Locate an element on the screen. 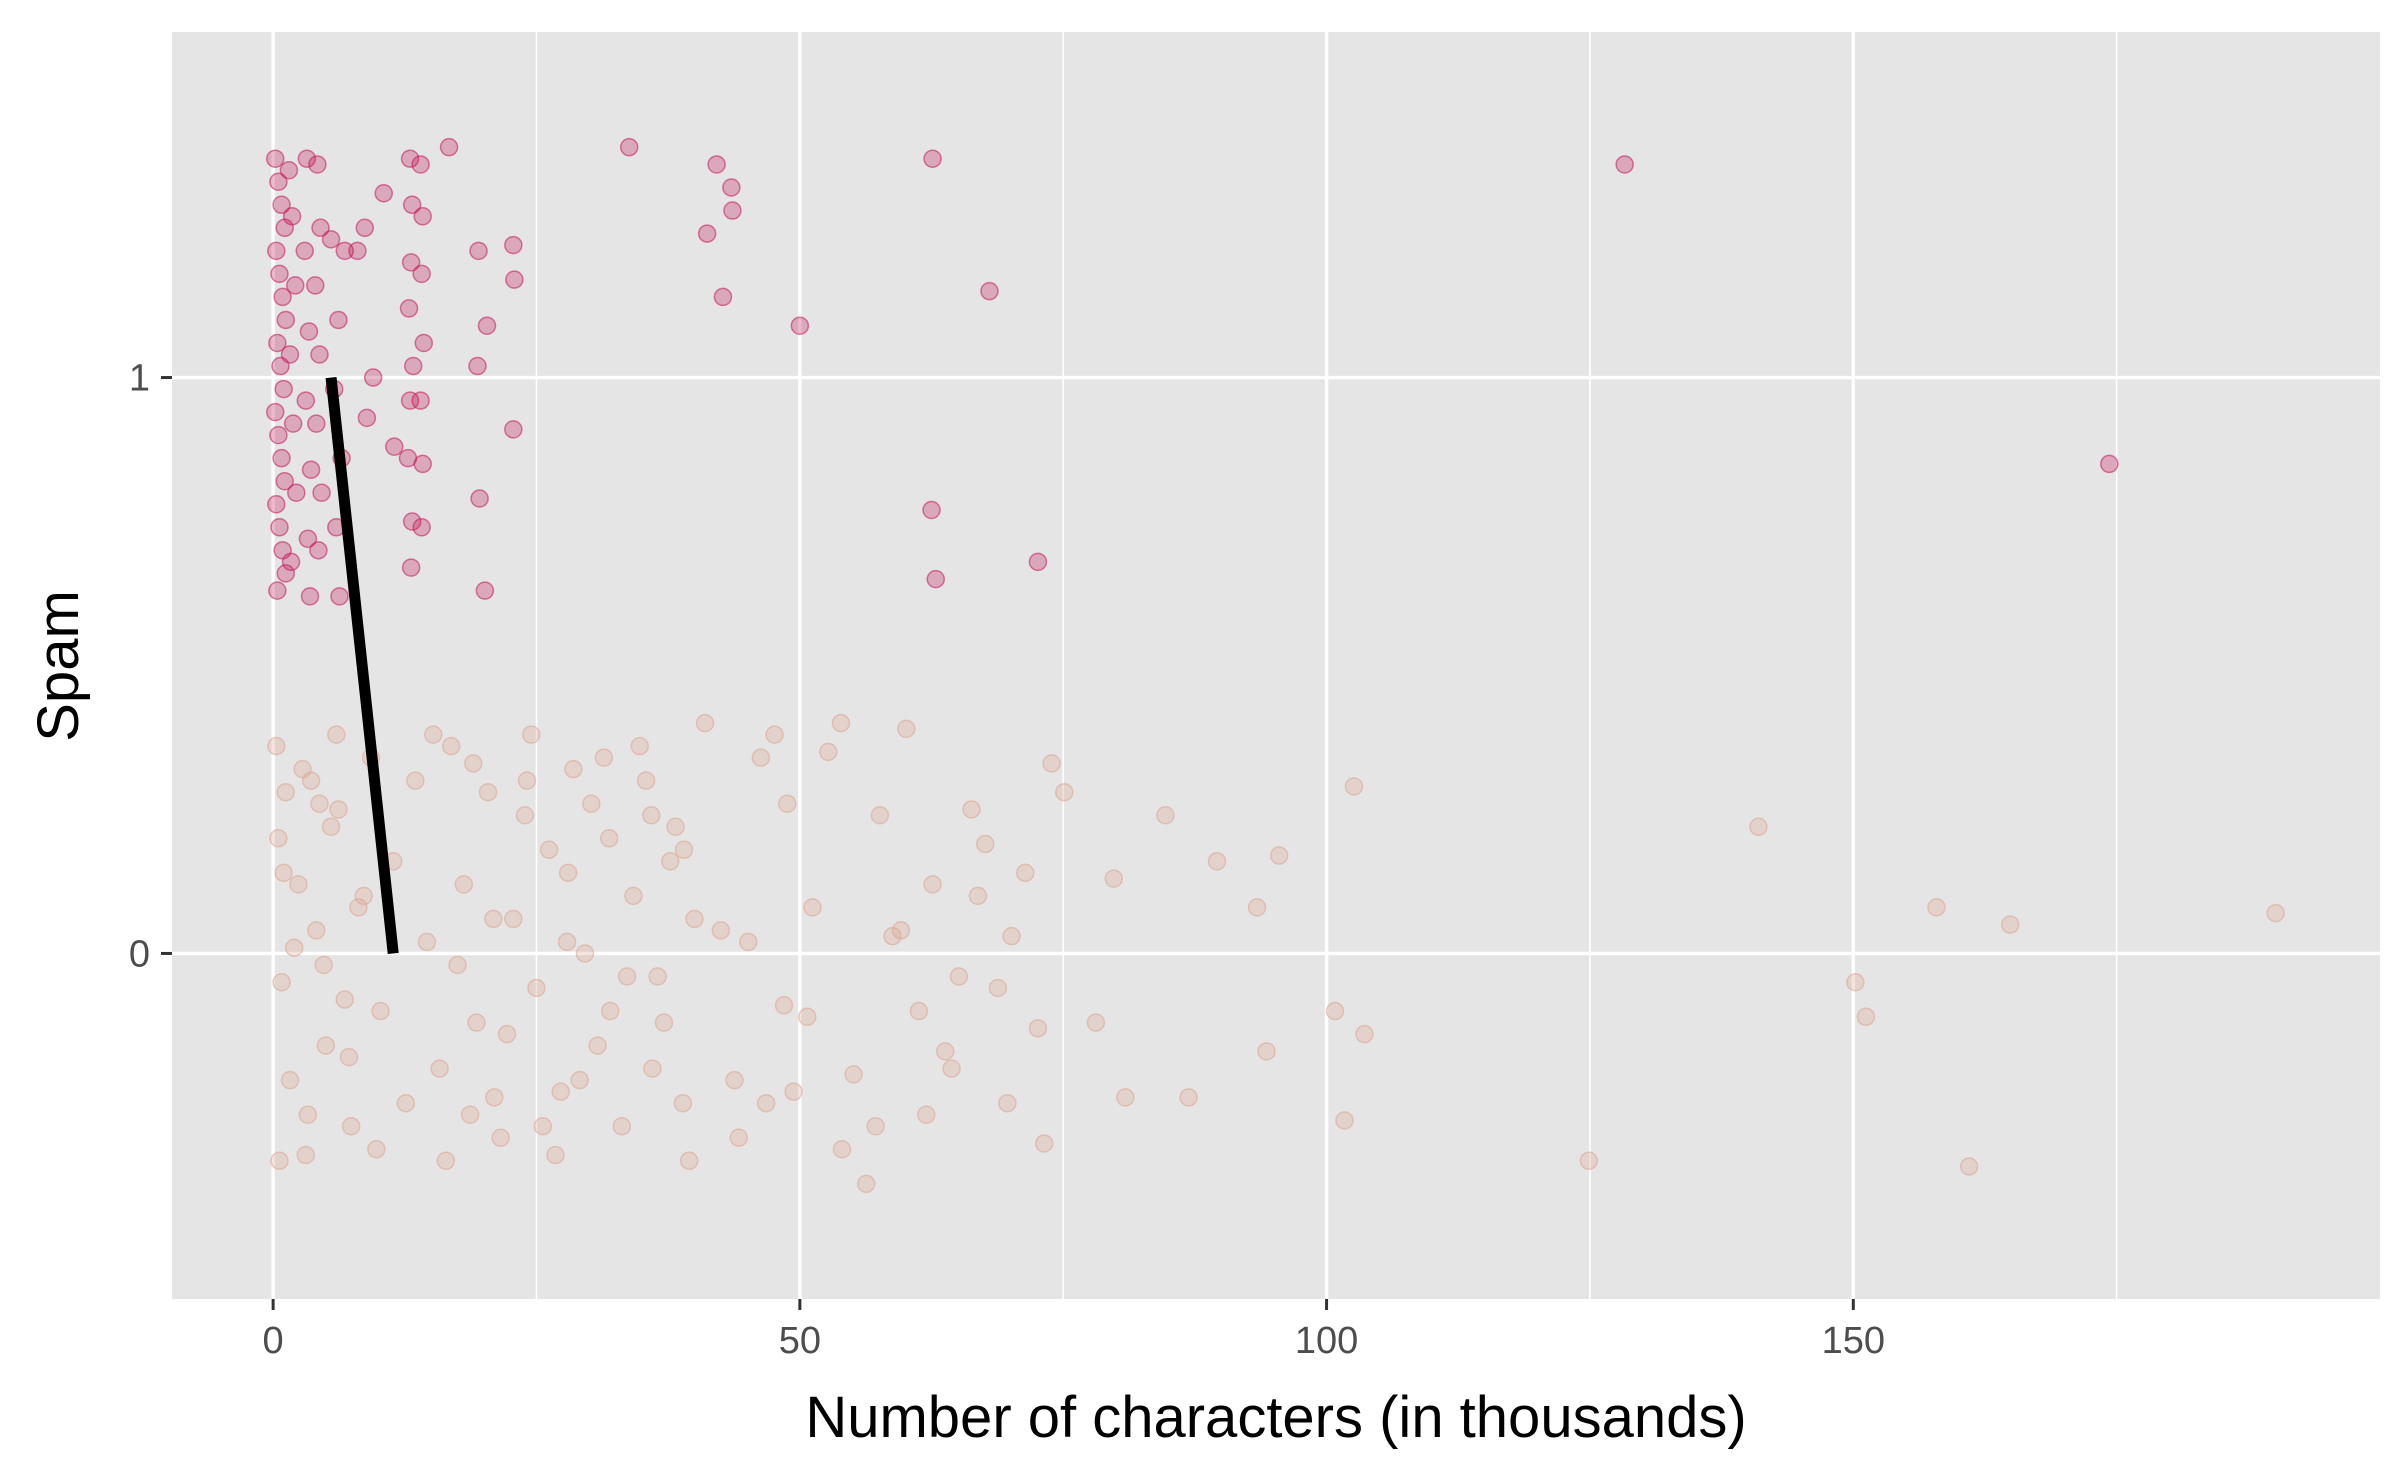 The width and height of the screenshot is (2400, 1483). fit-line is located at coordinates (362, 665).